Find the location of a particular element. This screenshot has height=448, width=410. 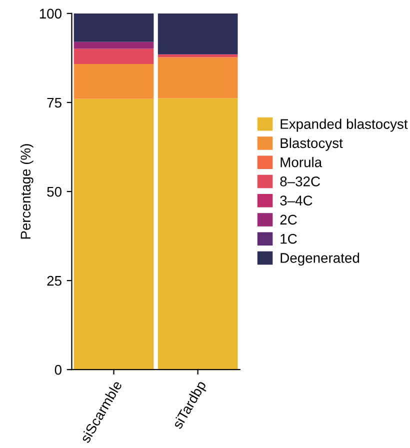

legend-label: 2C is located at coordinates (288, 219).